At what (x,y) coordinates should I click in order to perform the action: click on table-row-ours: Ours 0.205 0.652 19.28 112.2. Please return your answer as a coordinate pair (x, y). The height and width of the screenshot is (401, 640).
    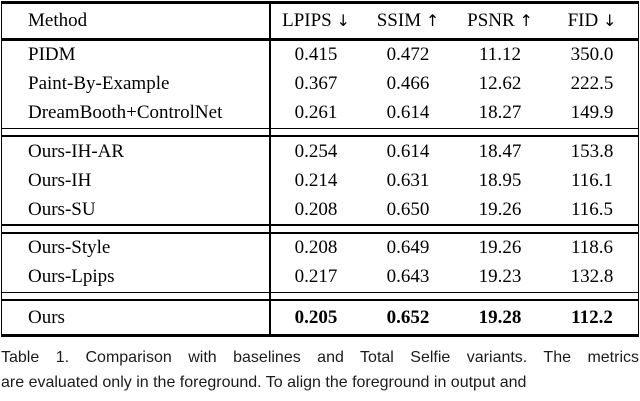
    Looking at the image, I should click on (320, 317).